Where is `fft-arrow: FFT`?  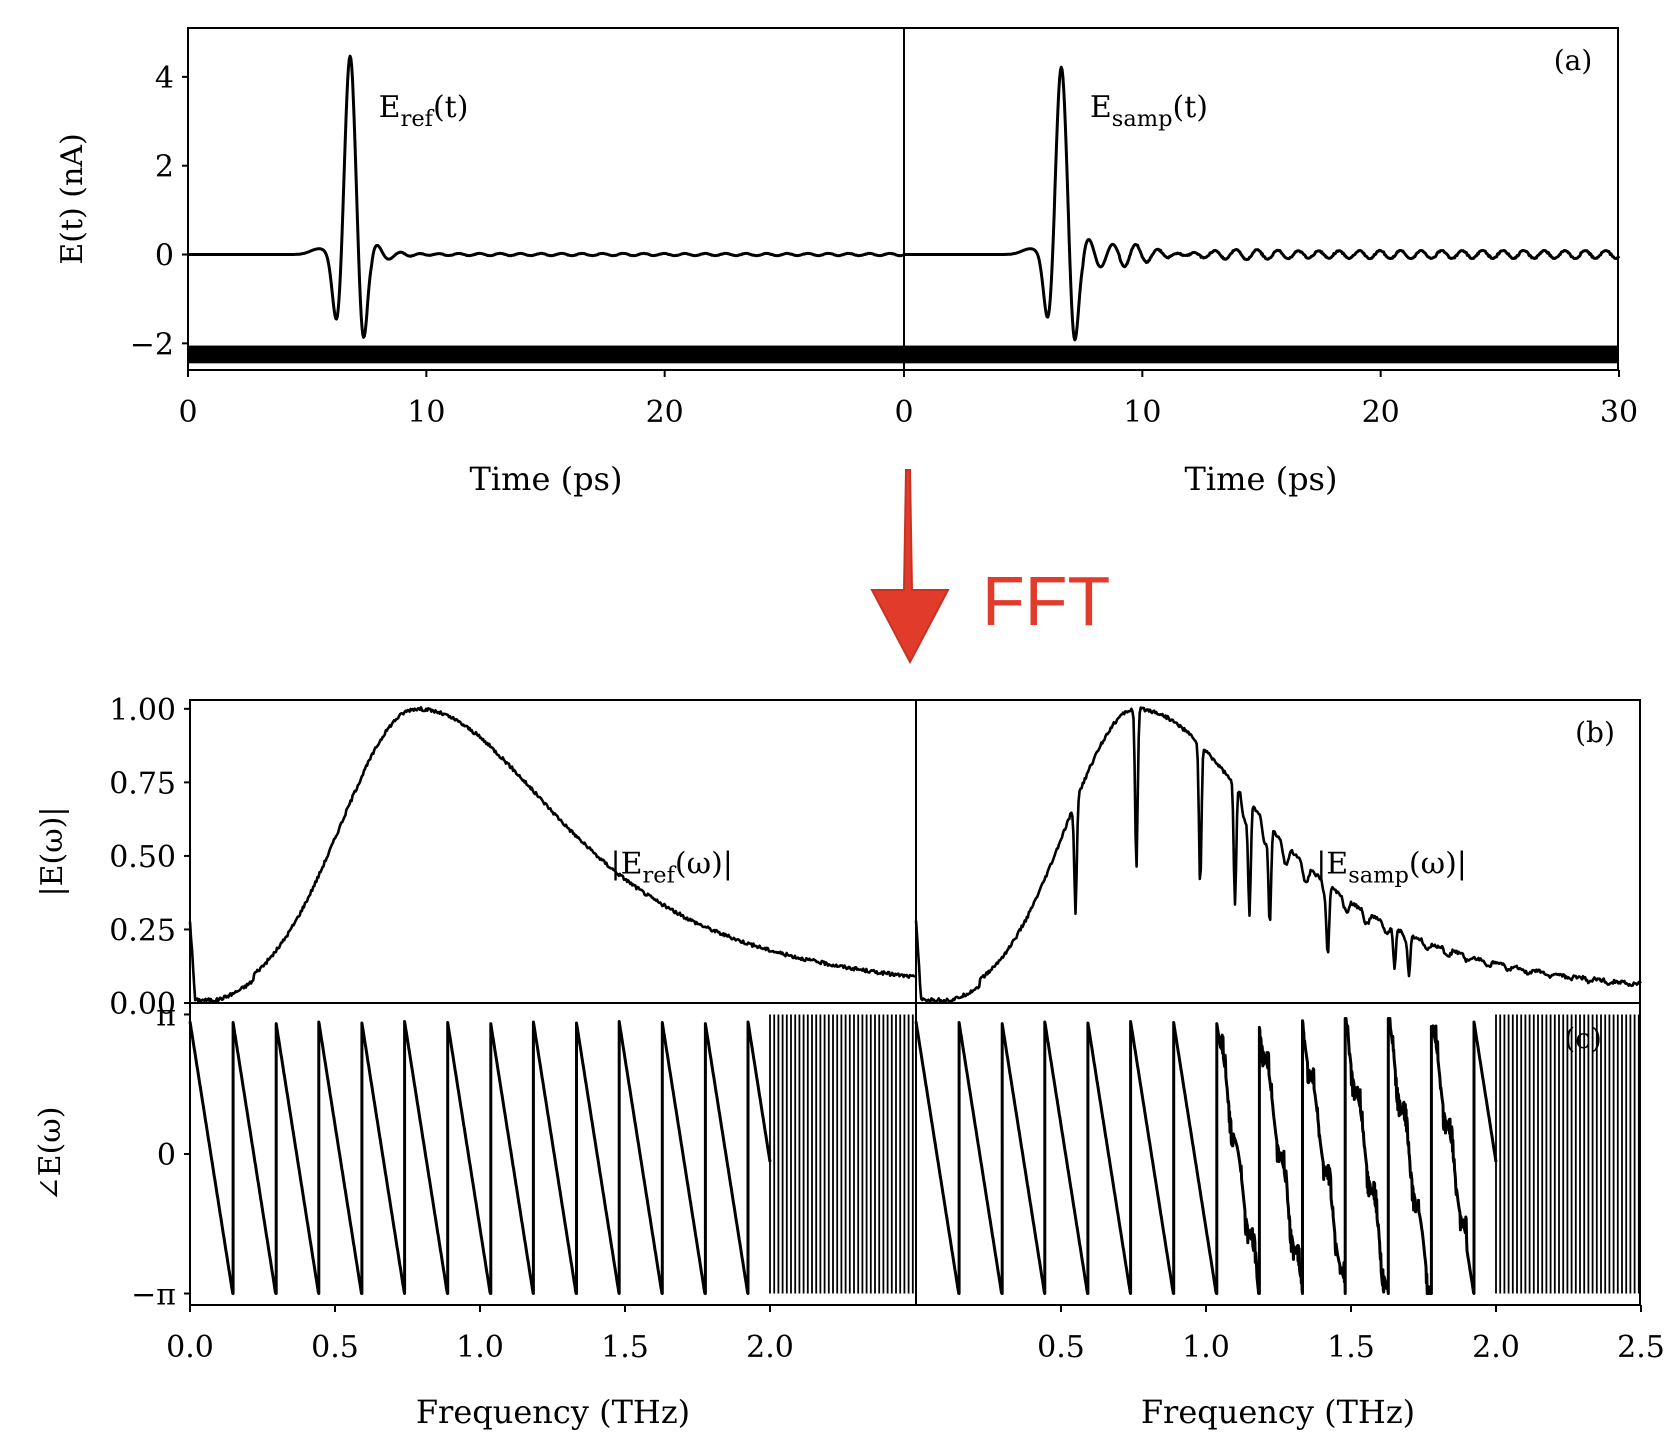
fft-arrow: FFT is located at coordinates (990, 567).